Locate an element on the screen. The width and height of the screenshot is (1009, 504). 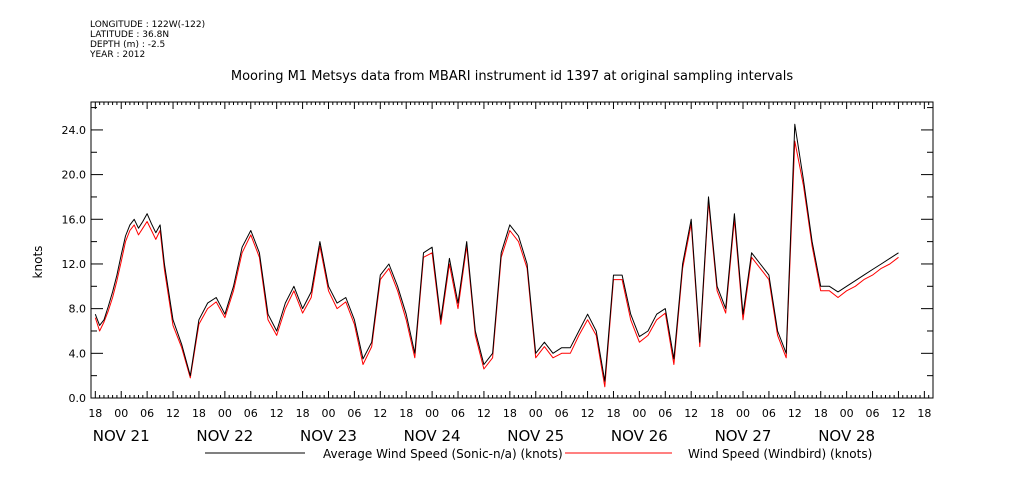
y-axis-label: knots is located at coordinates (38, 262).